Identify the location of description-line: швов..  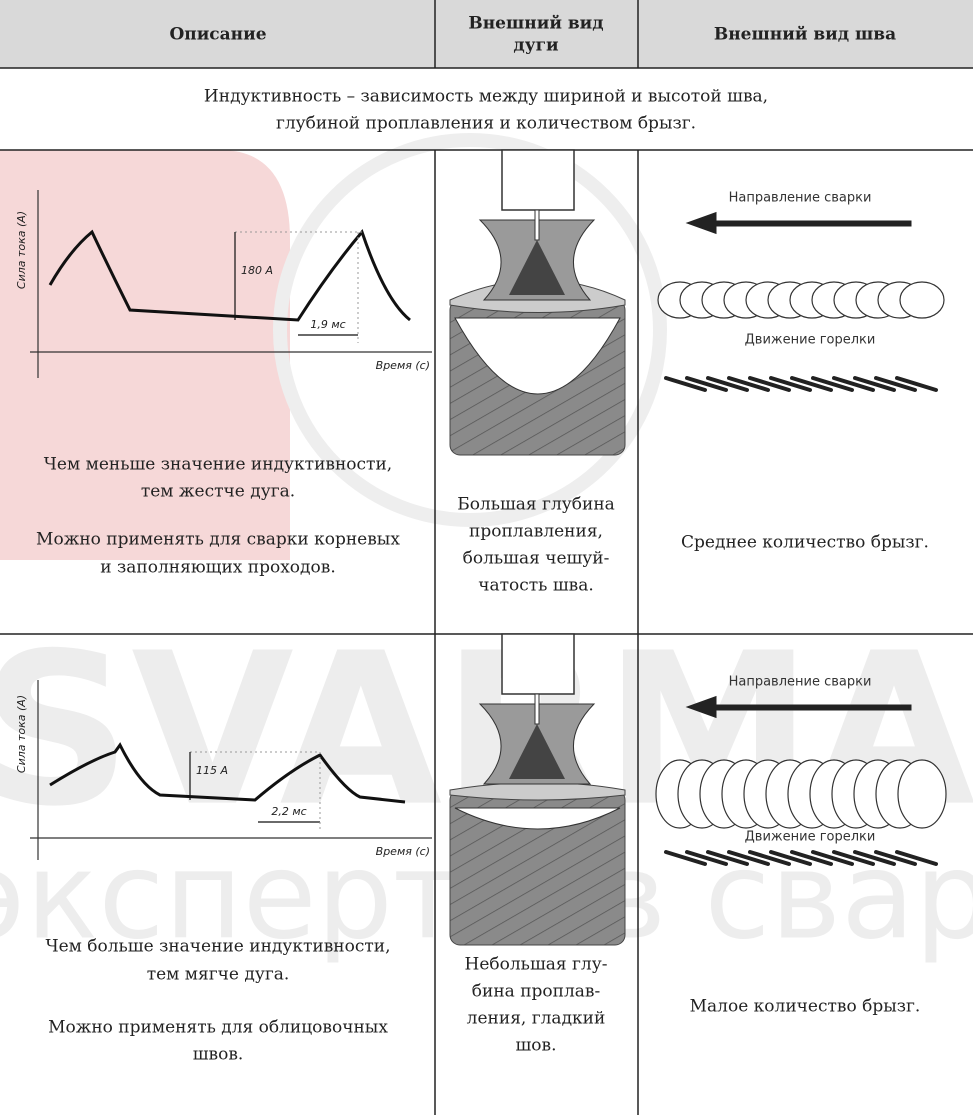
(218, 1055).